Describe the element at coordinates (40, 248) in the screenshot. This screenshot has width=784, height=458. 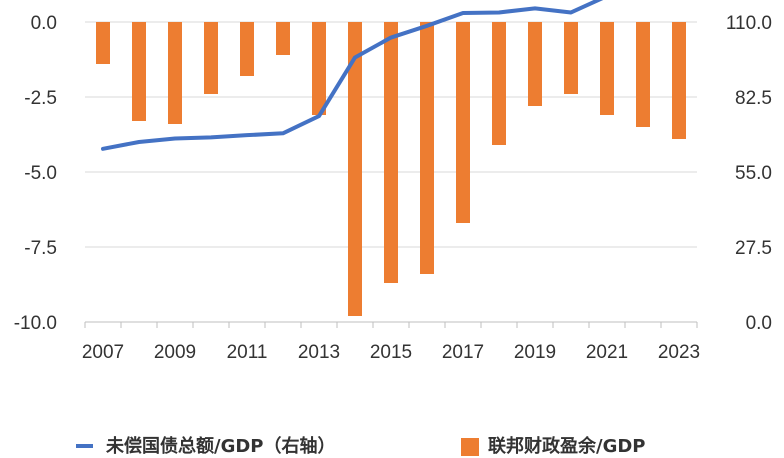
I see `y-left-tick-label: -7.5` at that location.